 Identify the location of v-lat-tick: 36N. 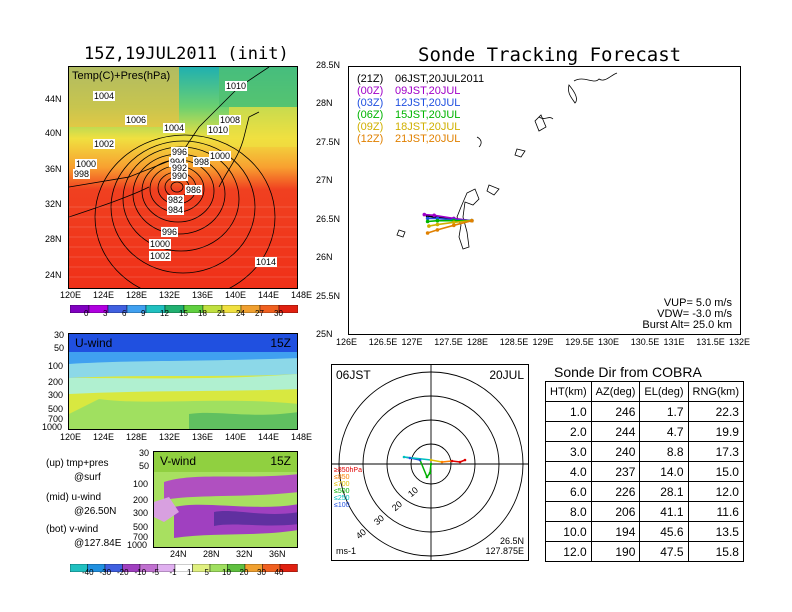
(277, 554).